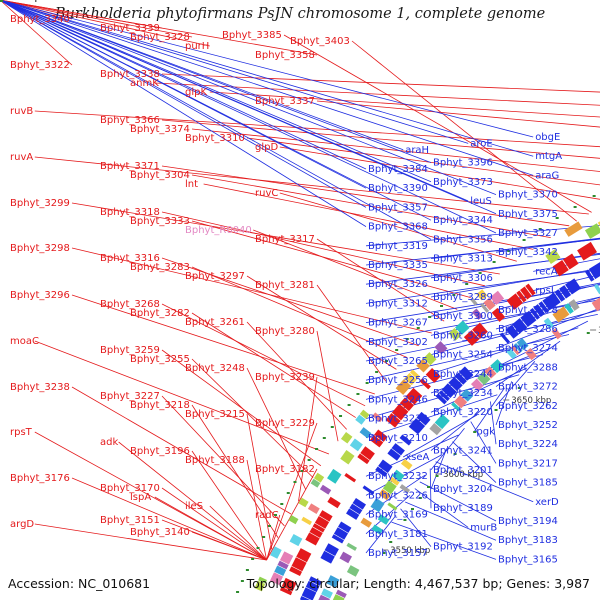 Image resolution: width=600 pixels, height=600 pixels. What do you see at coordinates (599, 331) in the screenshot?
I see `tick-label: 3700 kbp` at bounding box center [599, 331].